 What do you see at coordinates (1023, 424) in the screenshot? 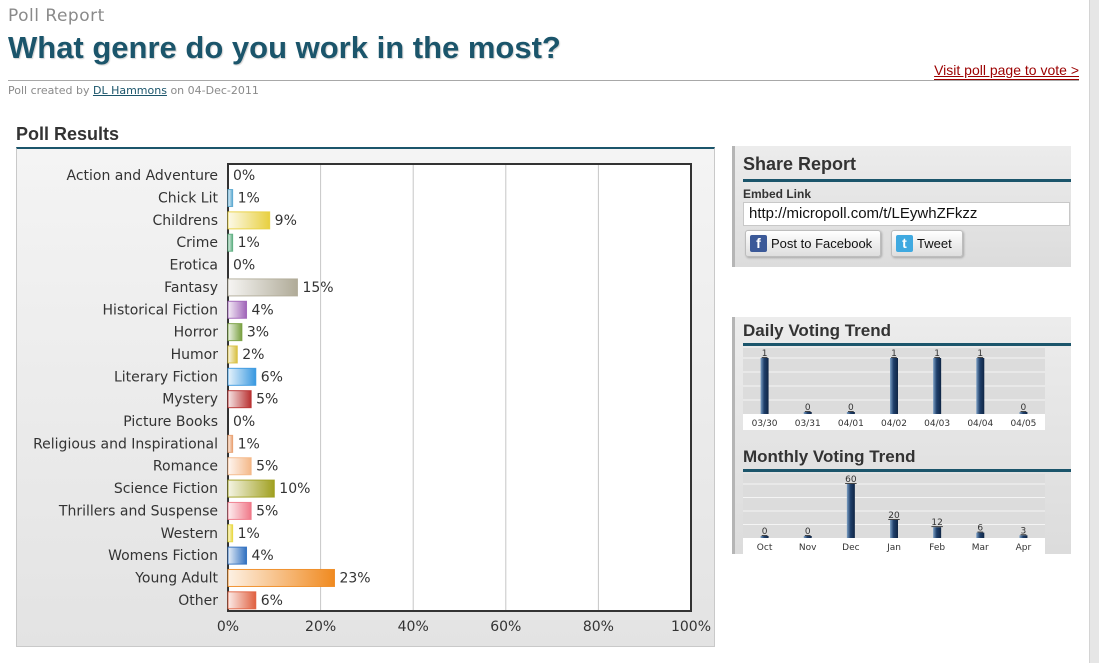
I see `daily-category-label: 04/05` at bounding box center [1023, 424].